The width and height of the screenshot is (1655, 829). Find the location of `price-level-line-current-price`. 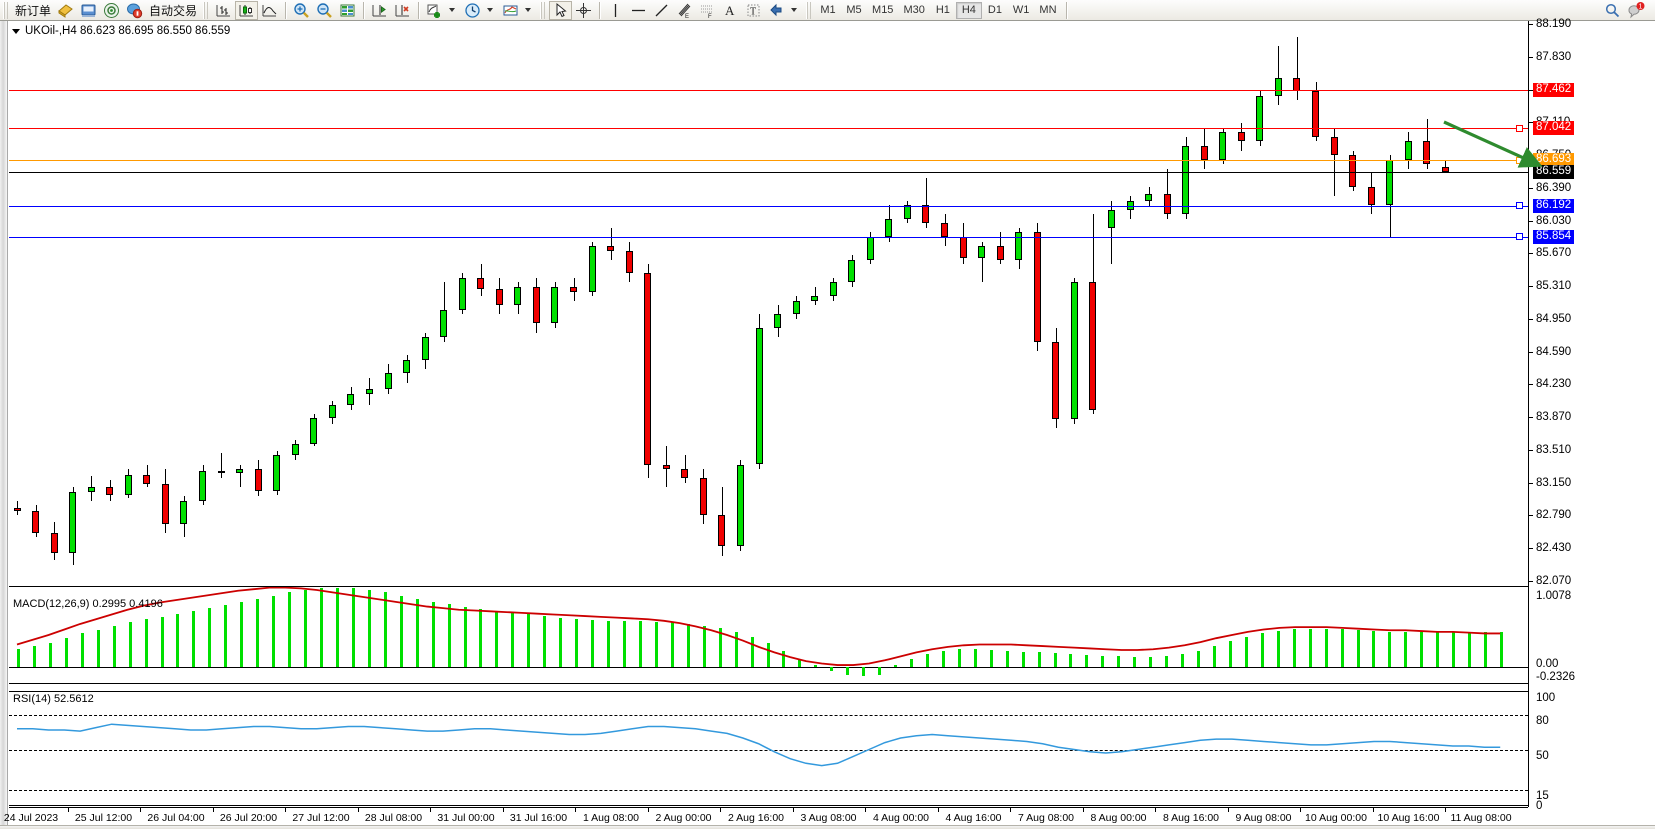

price-level-line-current-price is located at coordinates (768, 173).